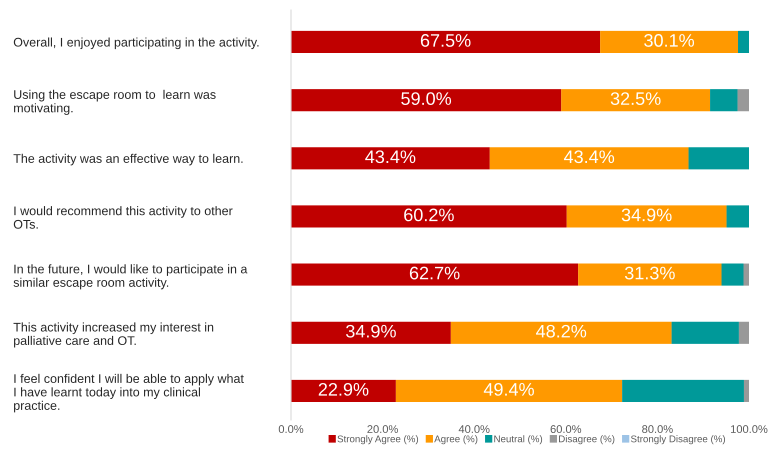 The width and height of the screenshot is (770, 453). I want to click on y-tick-label: In the future, I would like to participate in a similar escape room activity., so click(131, 277).